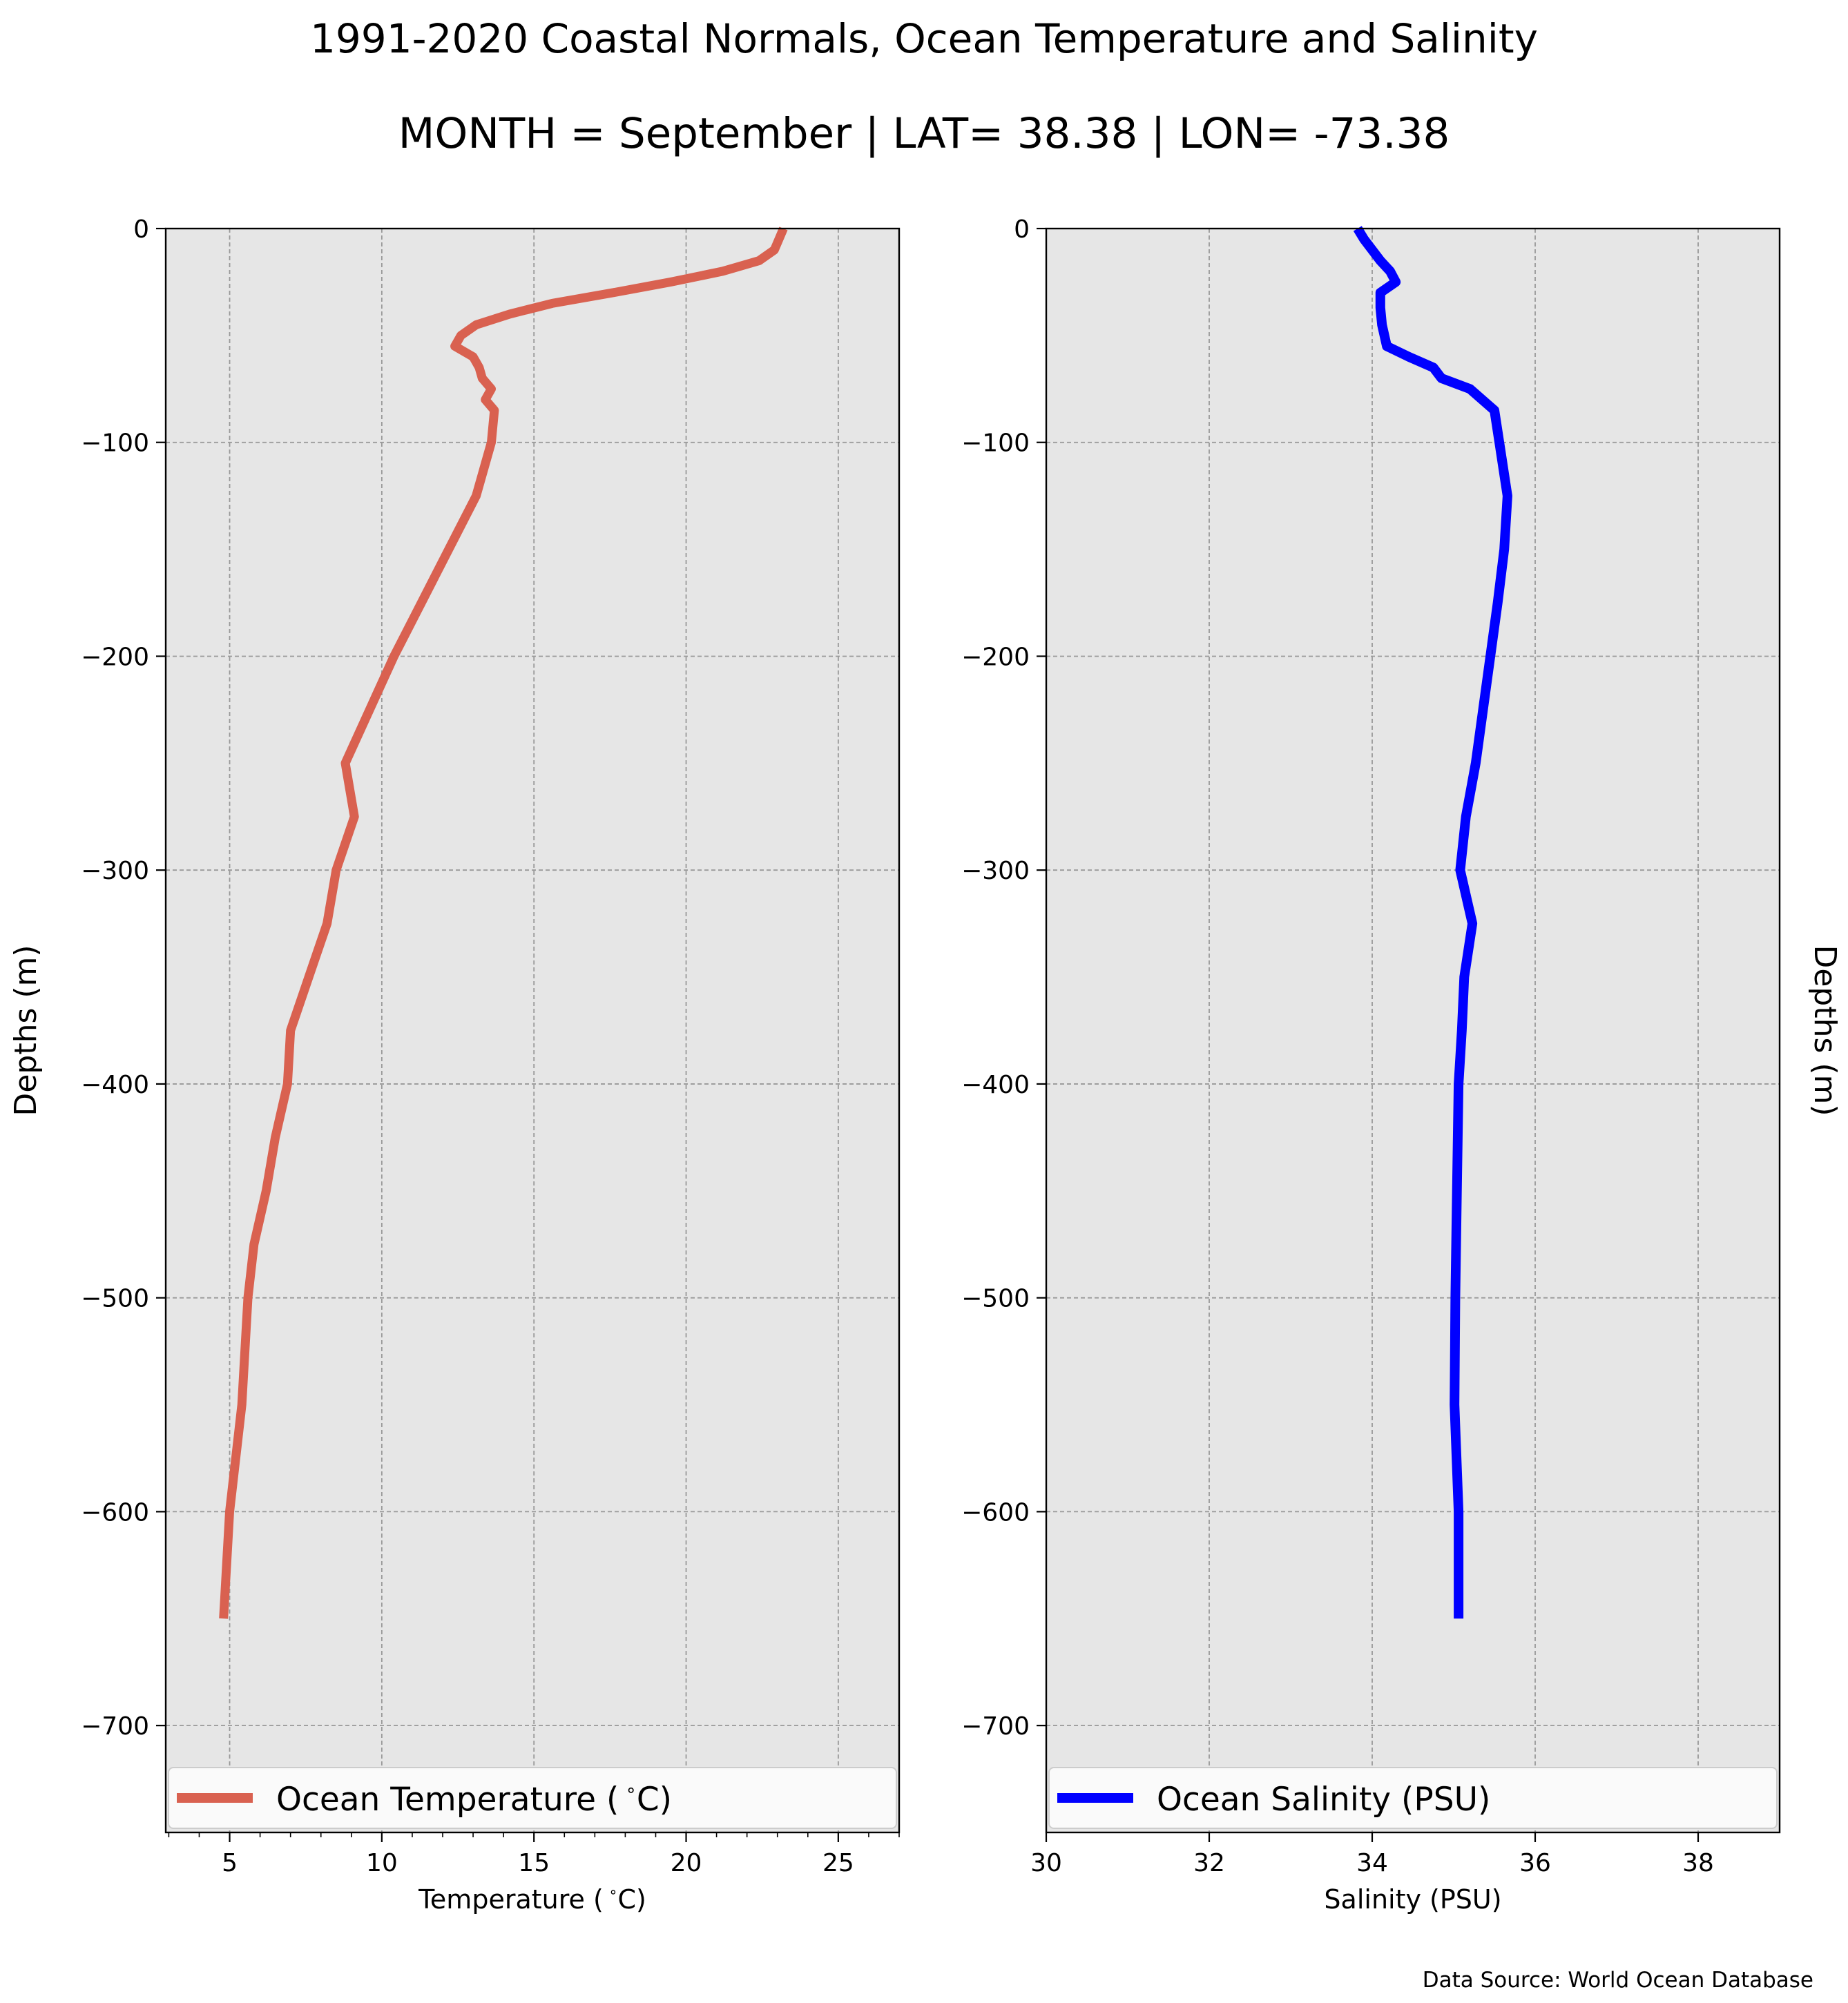  What do you see at coordinates (1617, 1981) in the screenshot?
I see `data-source-note: Data Source: World Ocean Database` at bounding box center [1617, 1981].